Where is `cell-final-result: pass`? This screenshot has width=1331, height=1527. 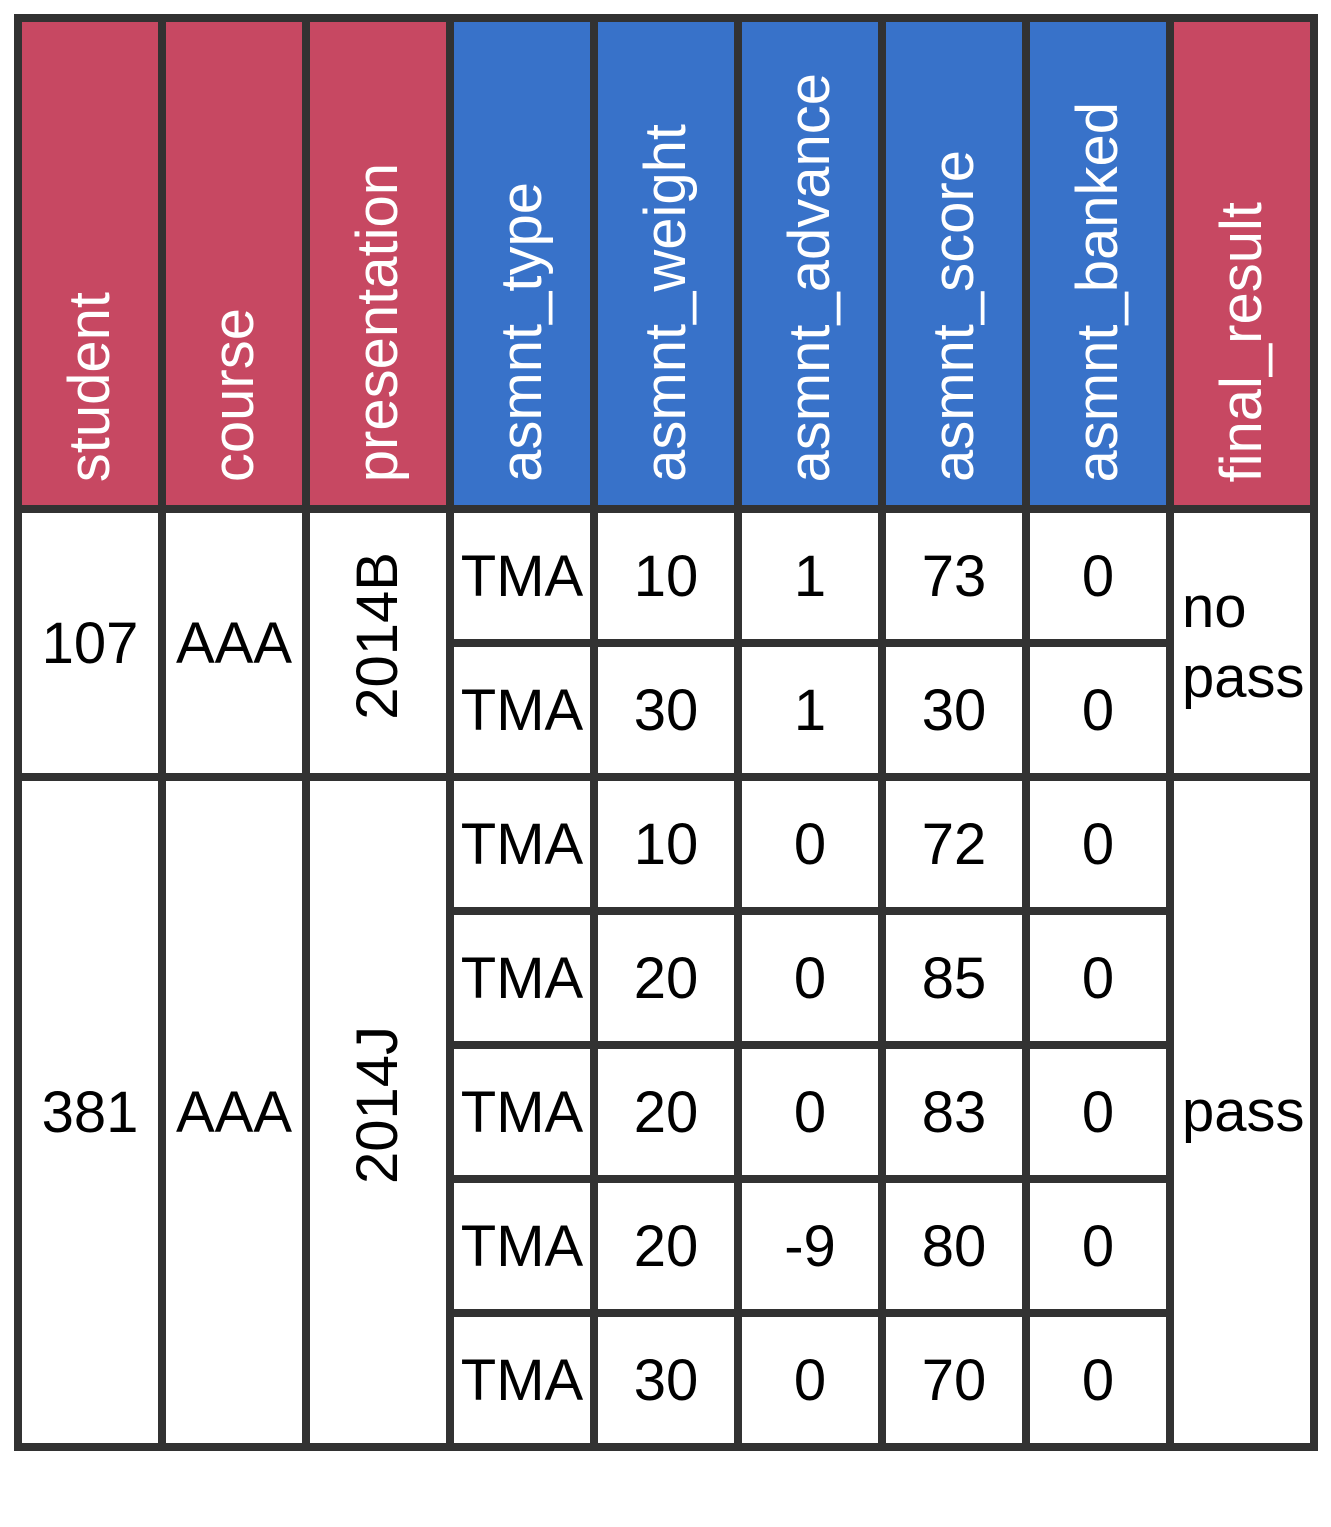
cell-final-result: pass is located at coordinates (1242, 1112).